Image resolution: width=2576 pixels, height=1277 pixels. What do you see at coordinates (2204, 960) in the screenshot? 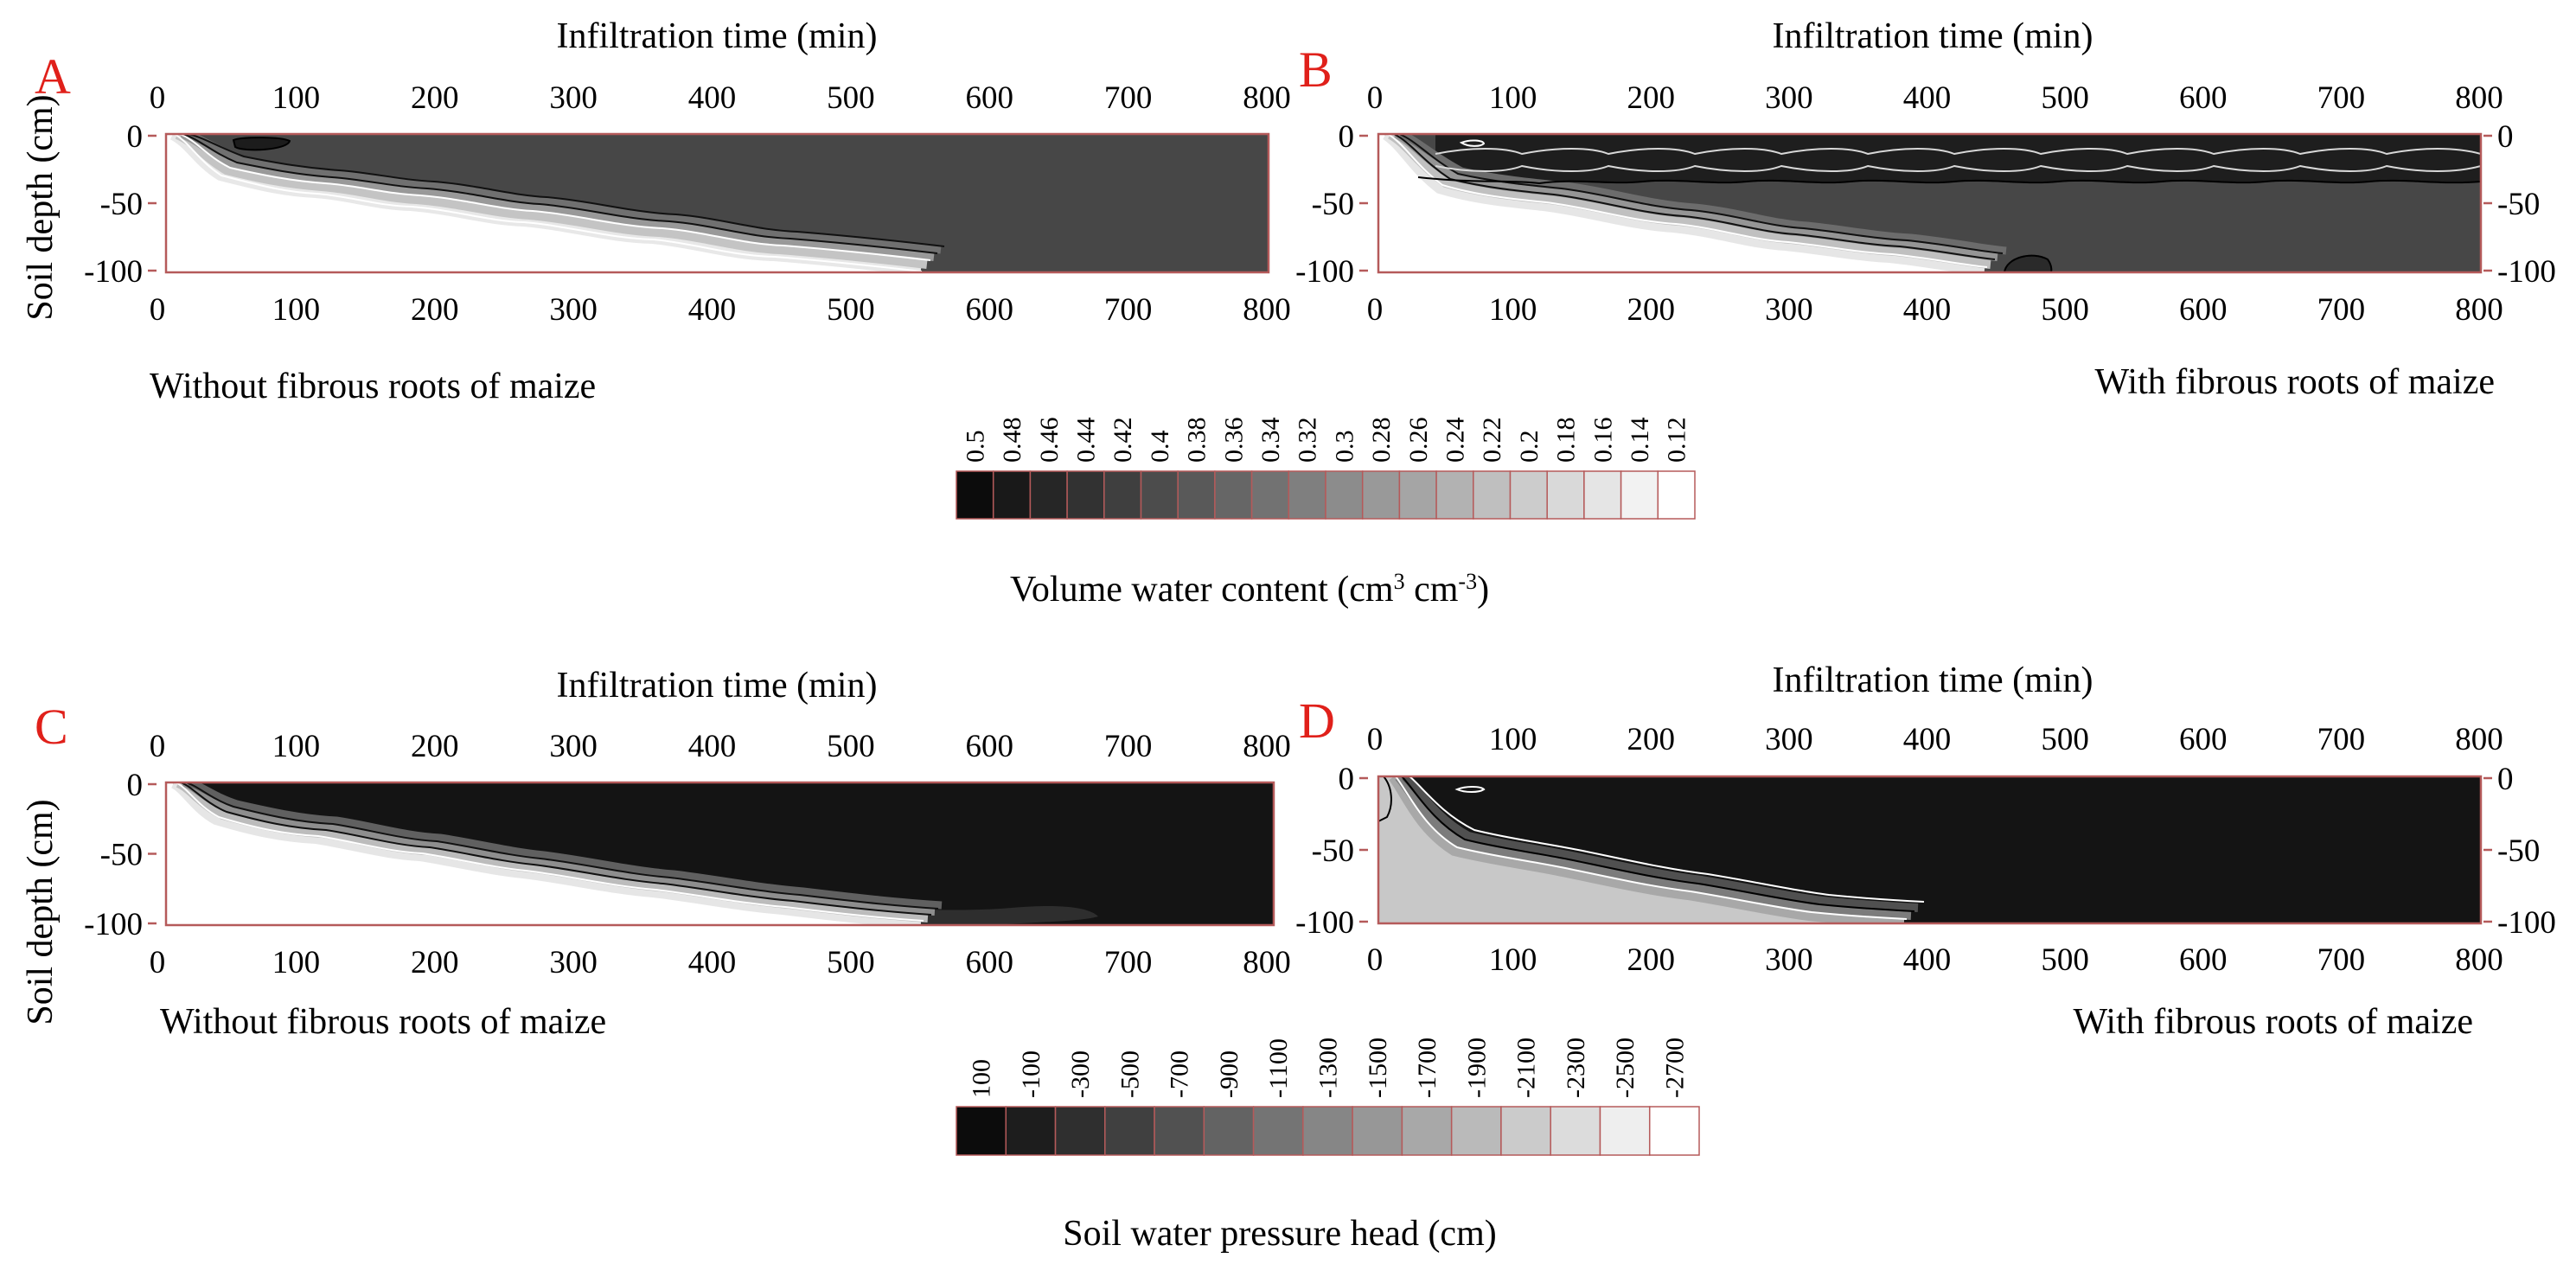
I see `panel-d-bottom-x-tick-label: 600` at bounding box center [2204, 960].